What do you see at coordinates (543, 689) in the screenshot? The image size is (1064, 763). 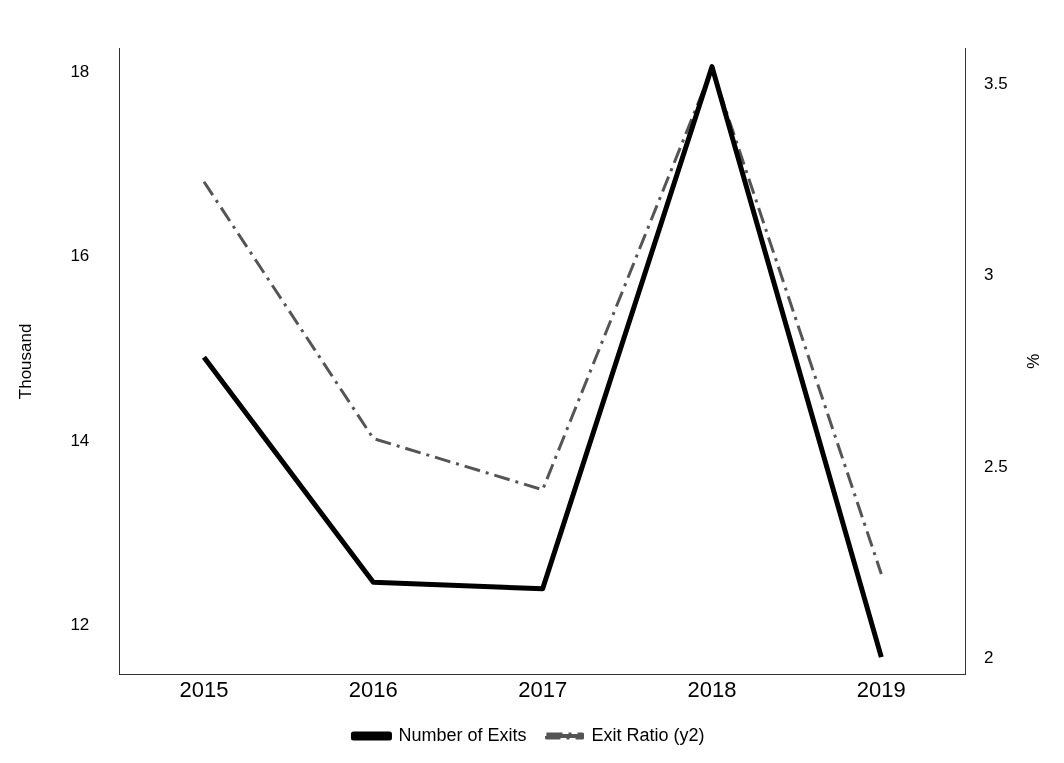 I see `x-tick-label: 2017` at bounding box center [543, 689].